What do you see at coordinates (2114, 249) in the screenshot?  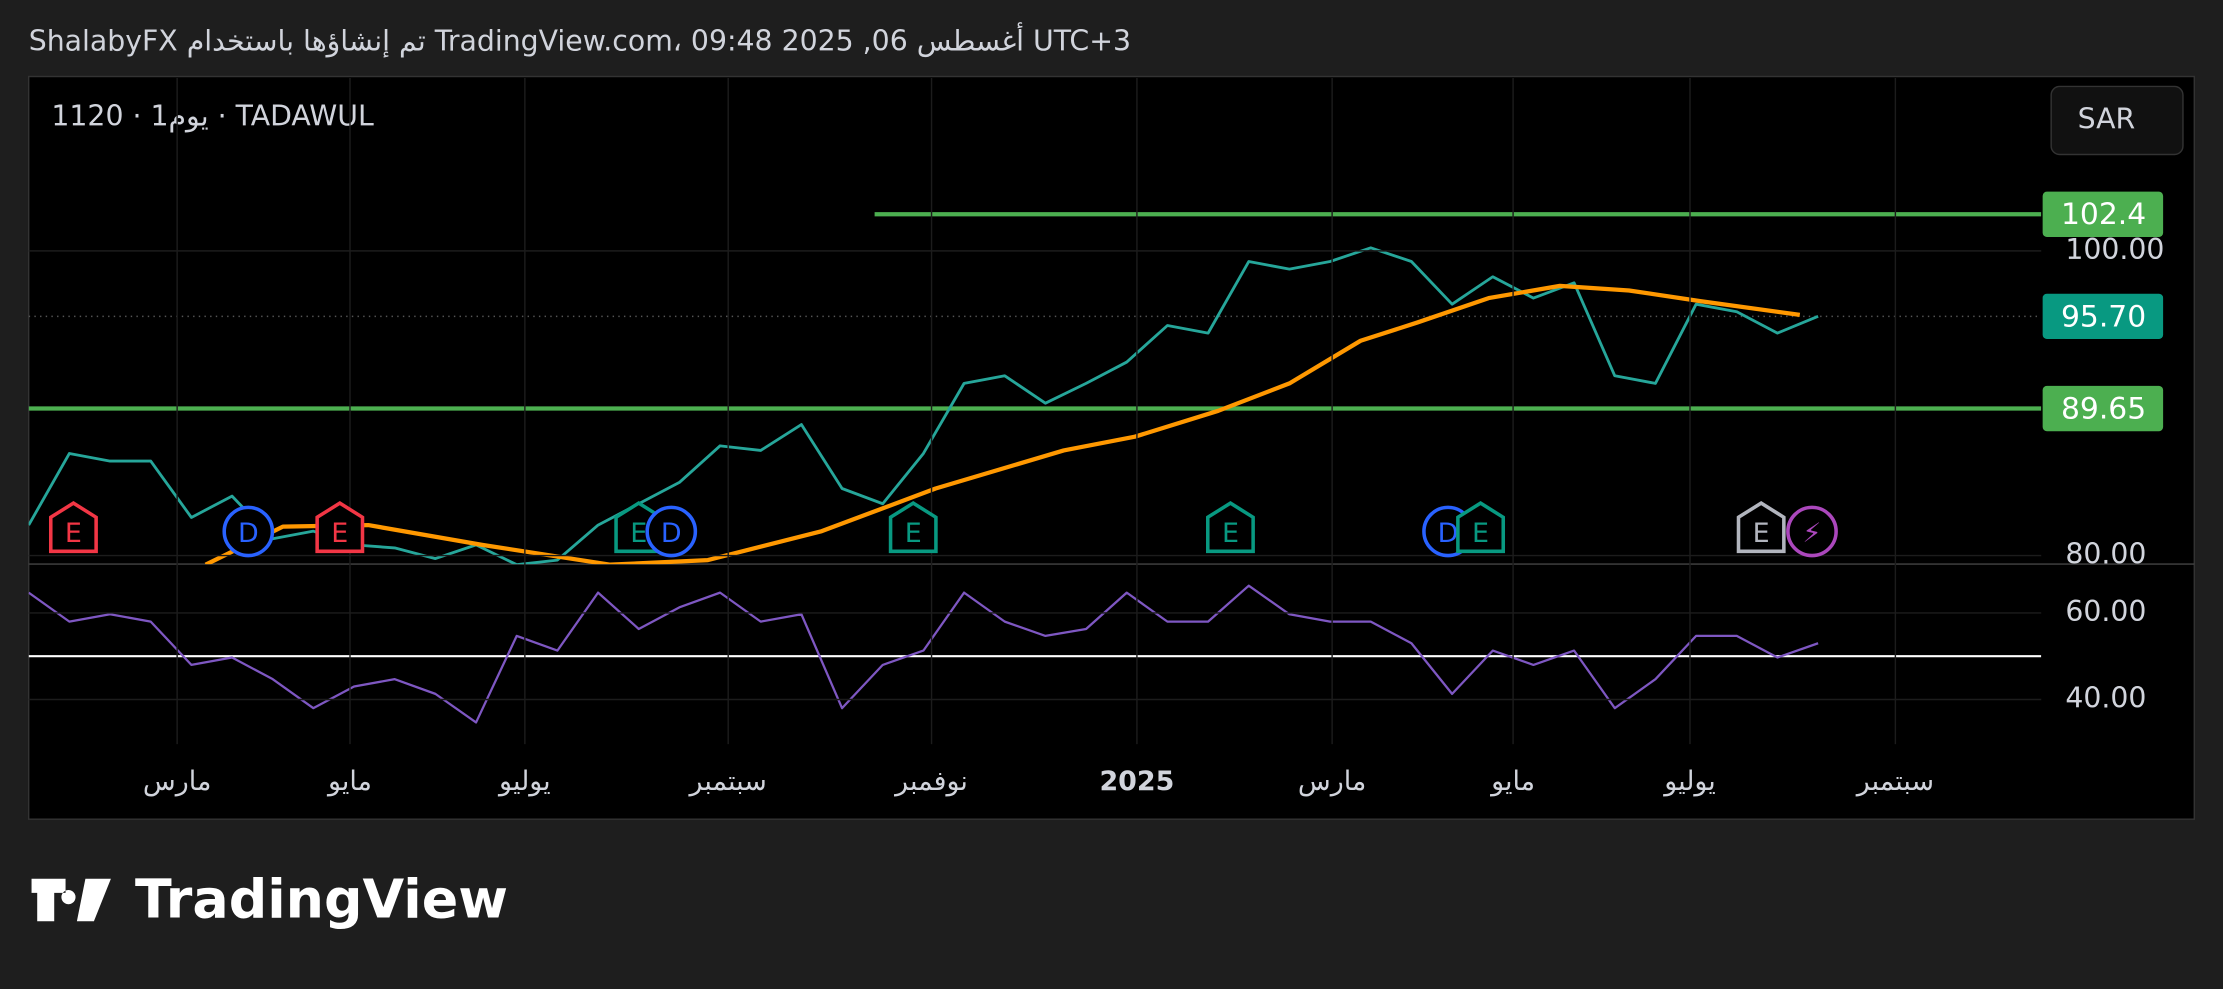 I see `y-tick-label: 100.00` at bounding box center [2114, 249].